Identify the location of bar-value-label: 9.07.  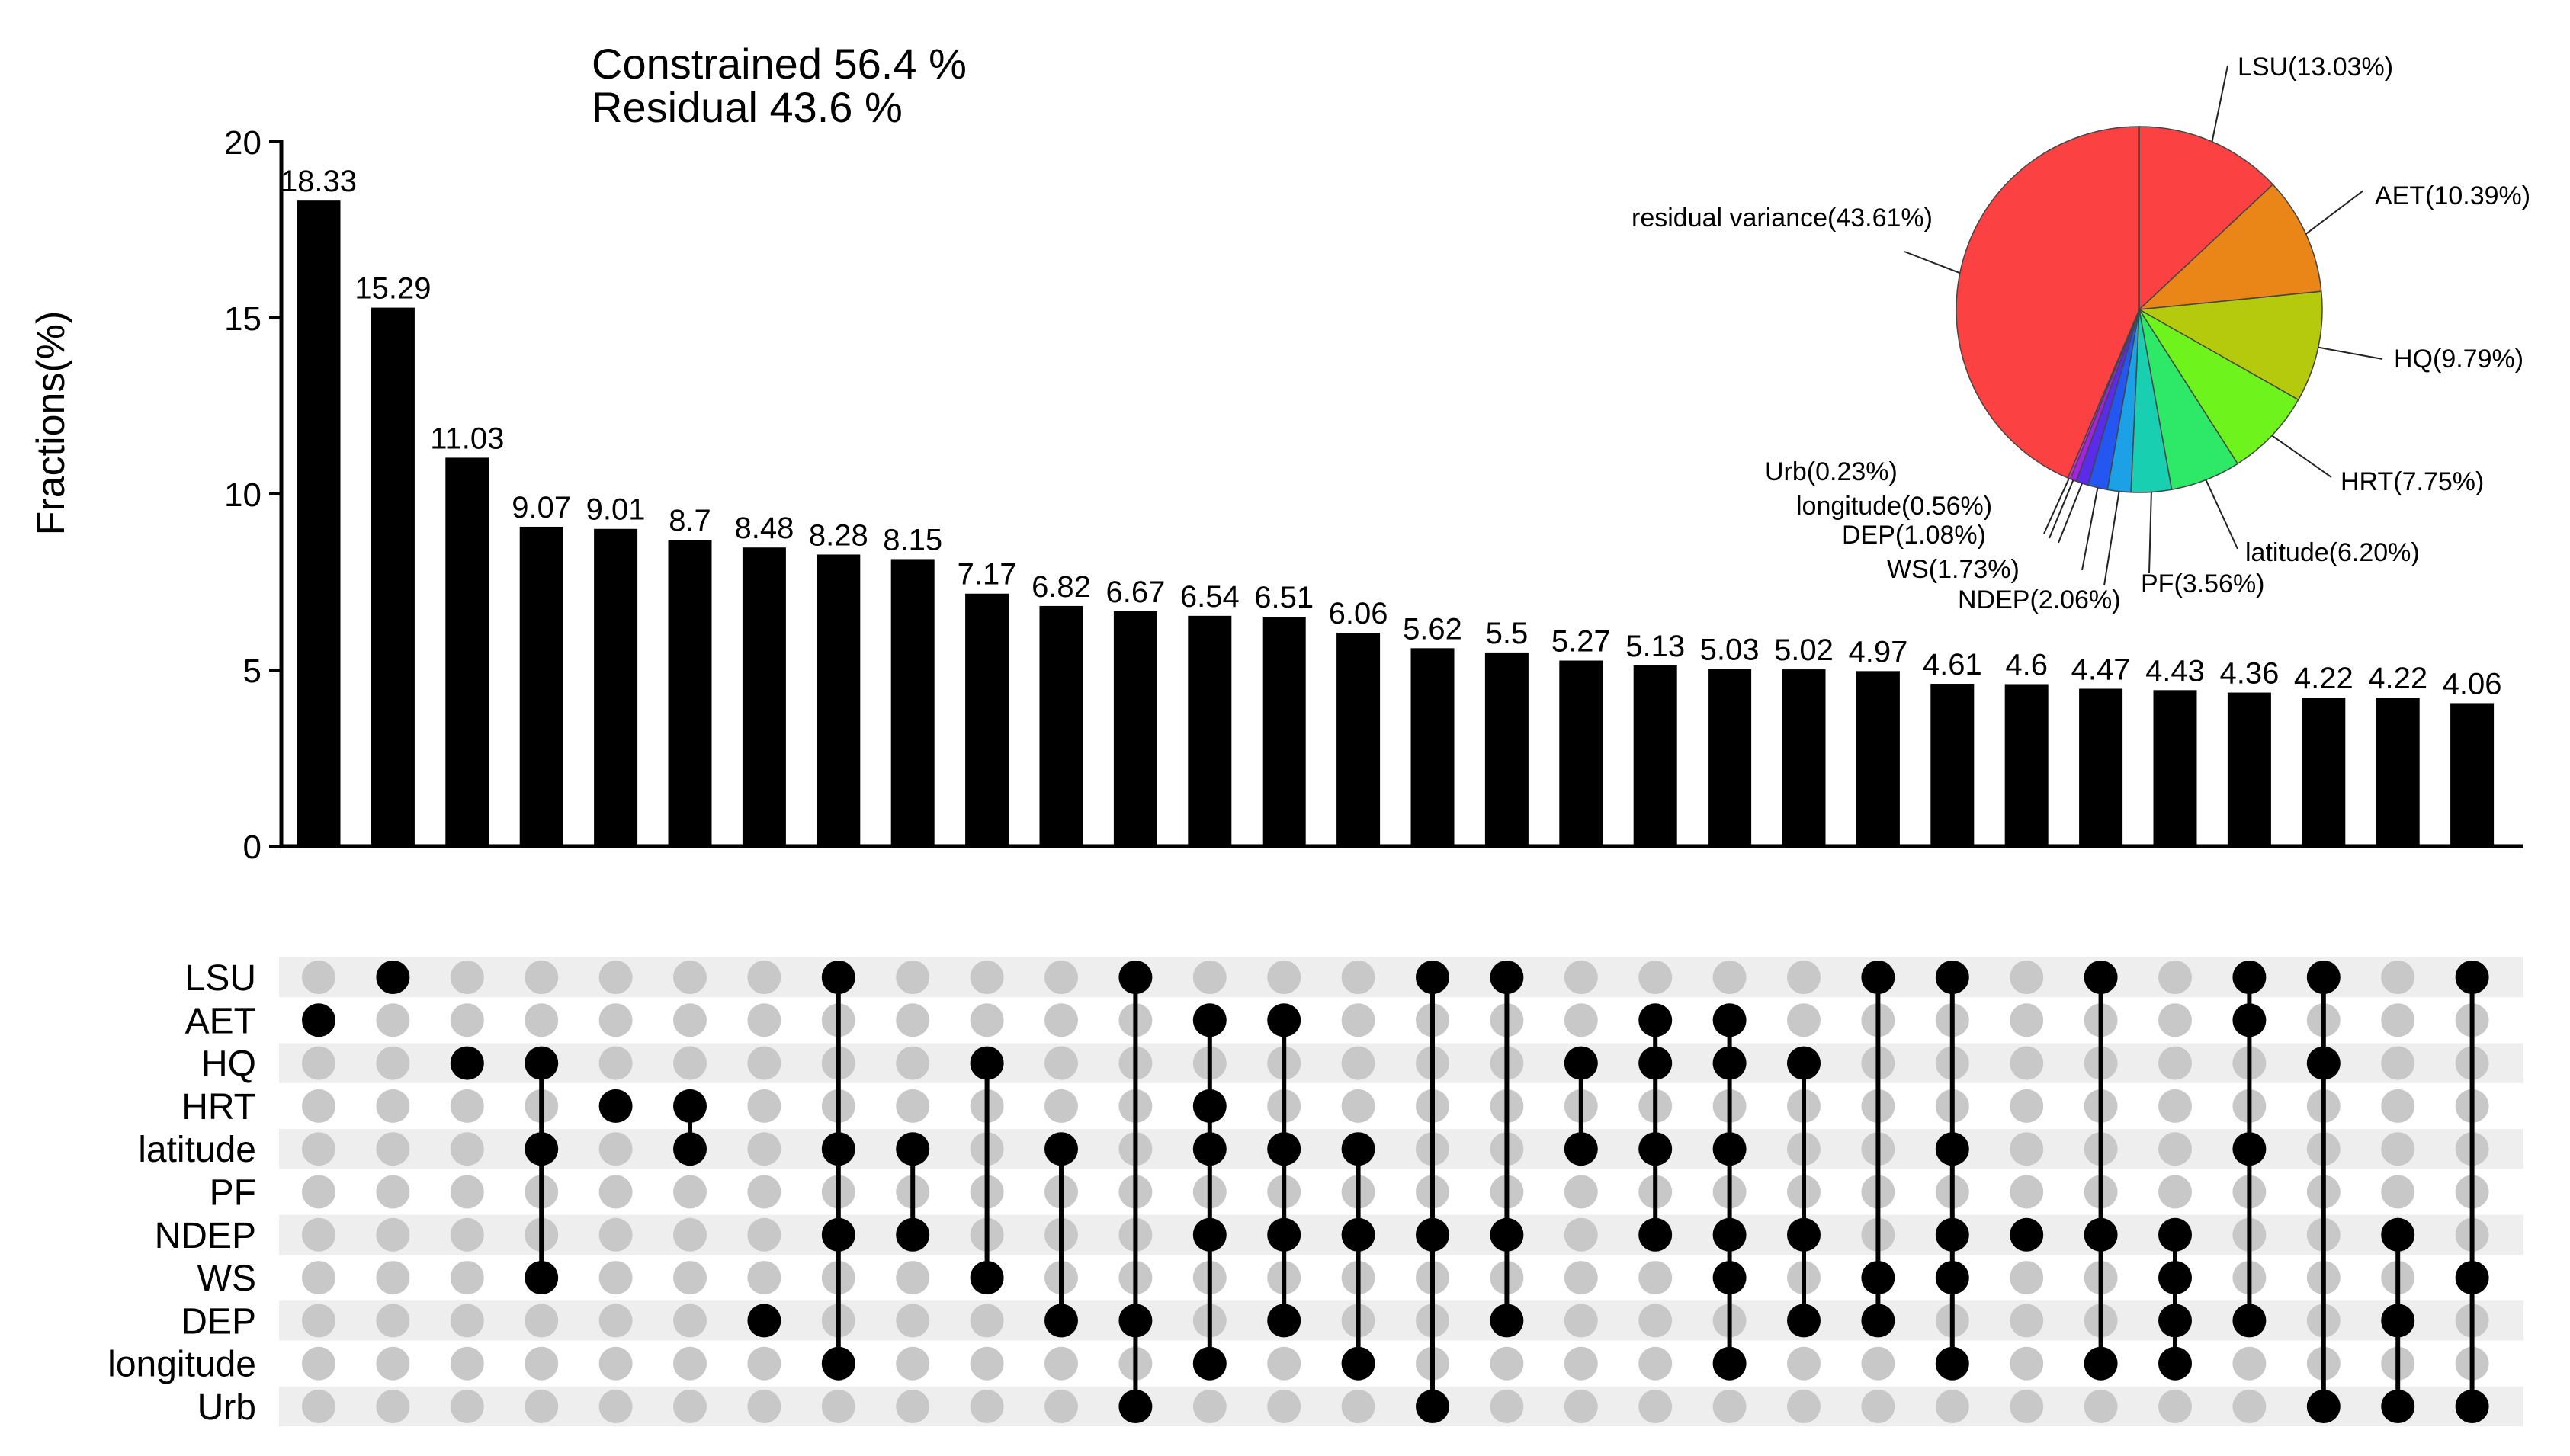
(541, 507).